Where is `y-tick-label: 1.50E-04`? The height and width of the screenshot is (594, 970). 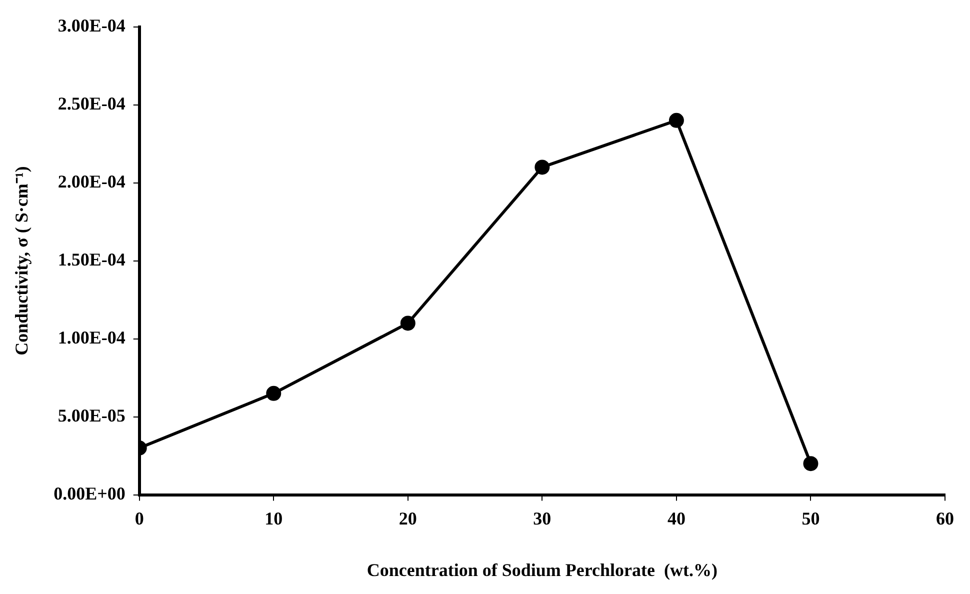 y-tick-label: 1.50E-04 is located at coordinates (92, 259).